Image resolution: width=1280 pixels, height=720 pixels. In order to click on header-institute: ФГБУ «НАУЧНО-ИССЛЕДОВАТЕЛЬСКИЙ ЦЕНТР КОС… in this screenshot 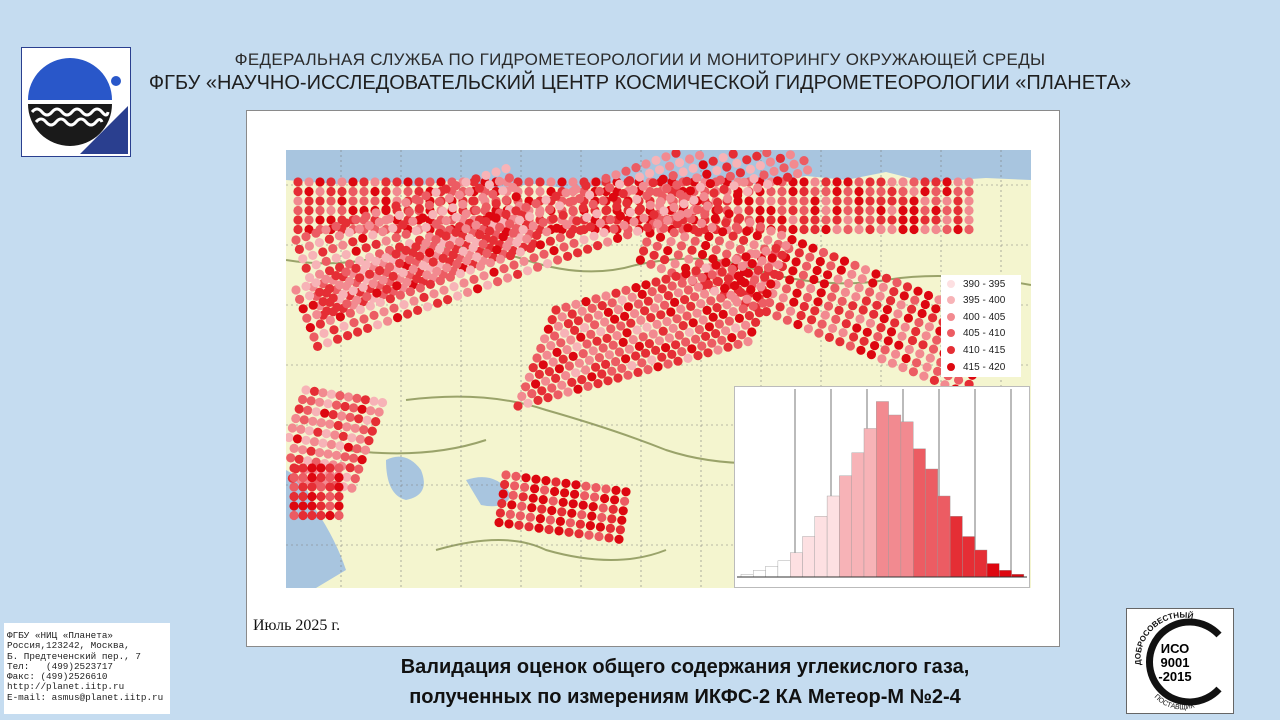, I will do `click(640, 83)`.